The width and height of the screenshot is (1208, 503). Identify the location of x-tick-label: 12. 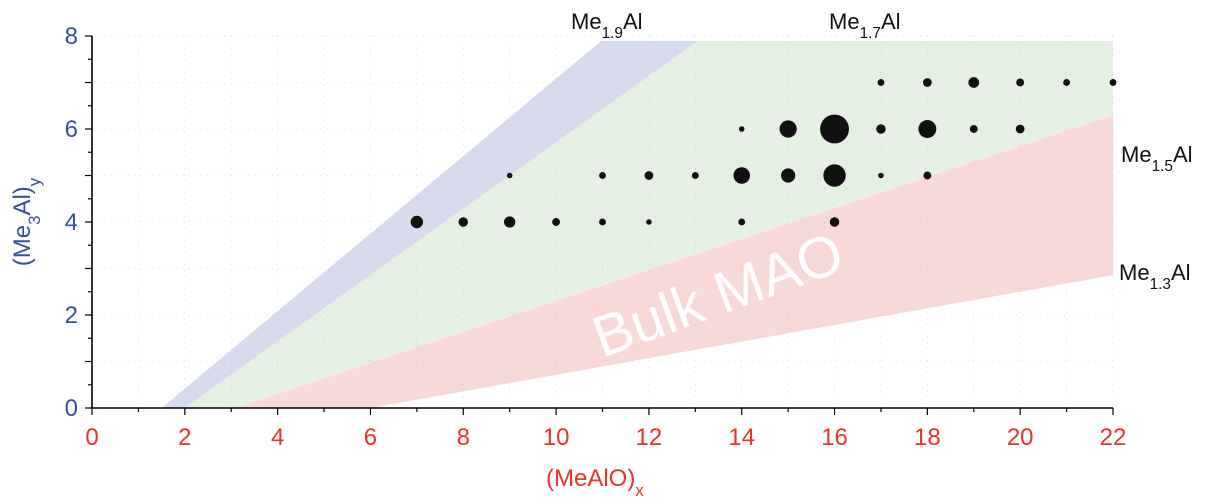
(649, 437).